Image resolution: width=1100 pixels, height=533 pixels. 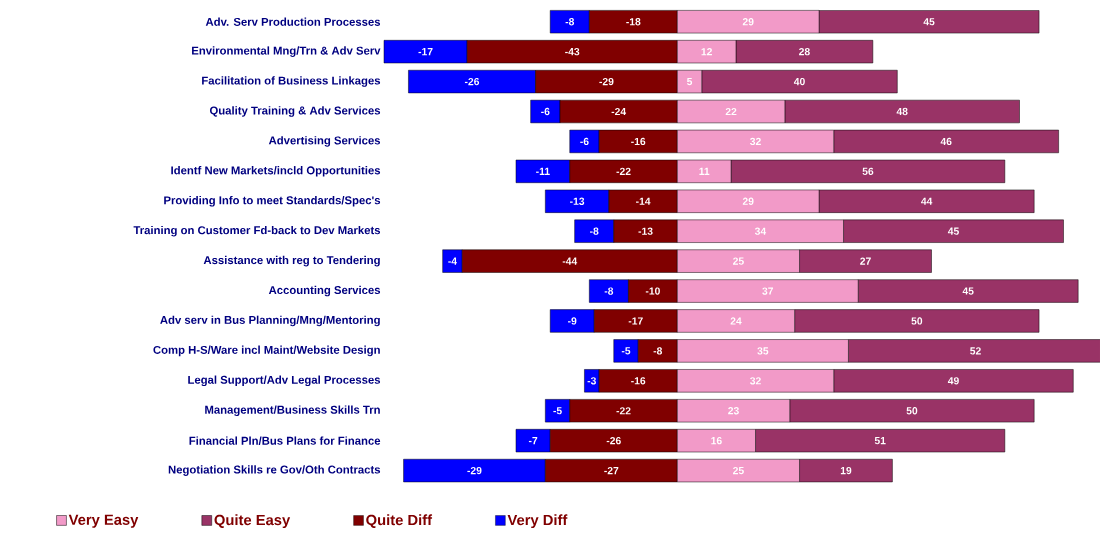 What do you see at coordinates (452, 261) in the screenshot?
I see `data-label: -4` at bounding box center [452, 261].